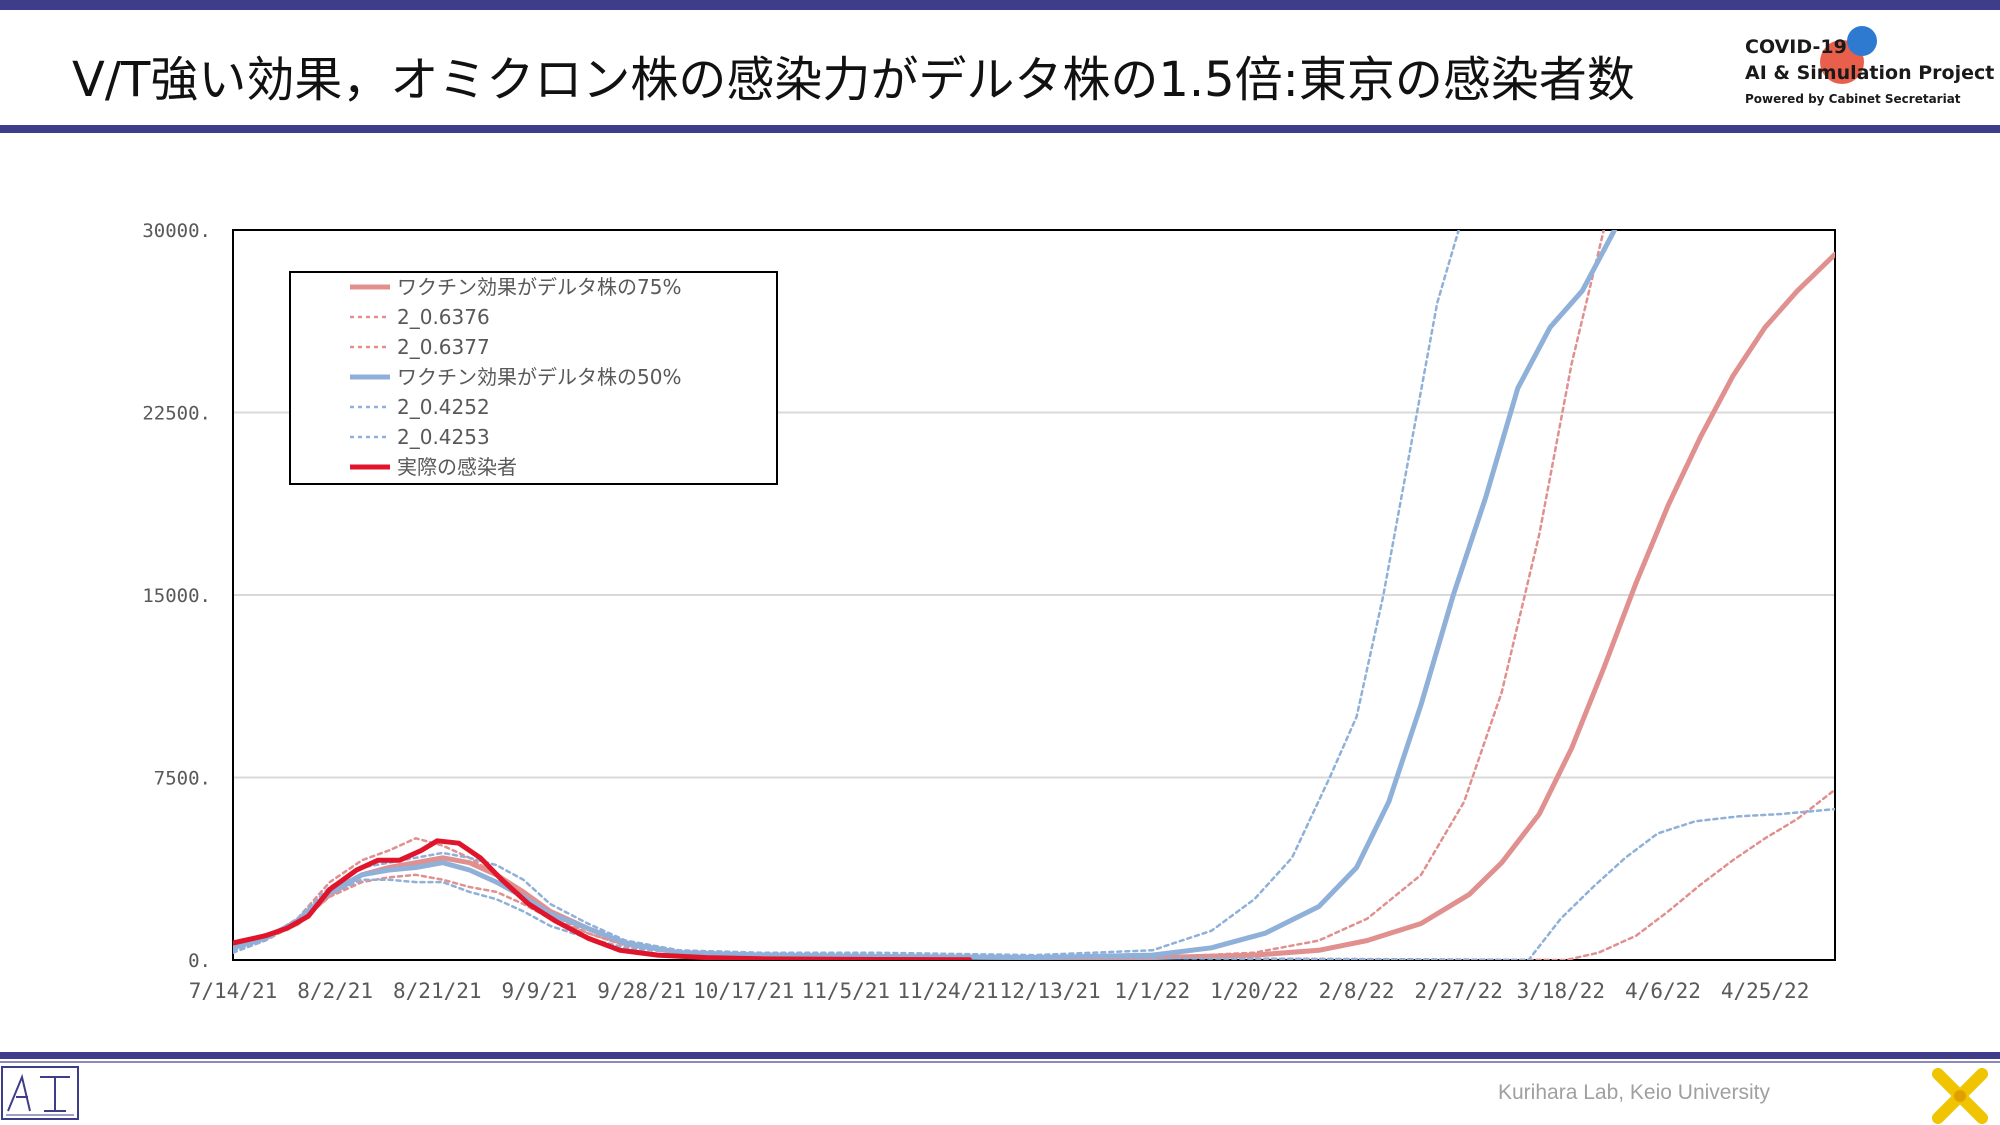 The image size is (2000, 1125). I want to click on logo-line2: AI & Simulation Project, so click(1870, 73).